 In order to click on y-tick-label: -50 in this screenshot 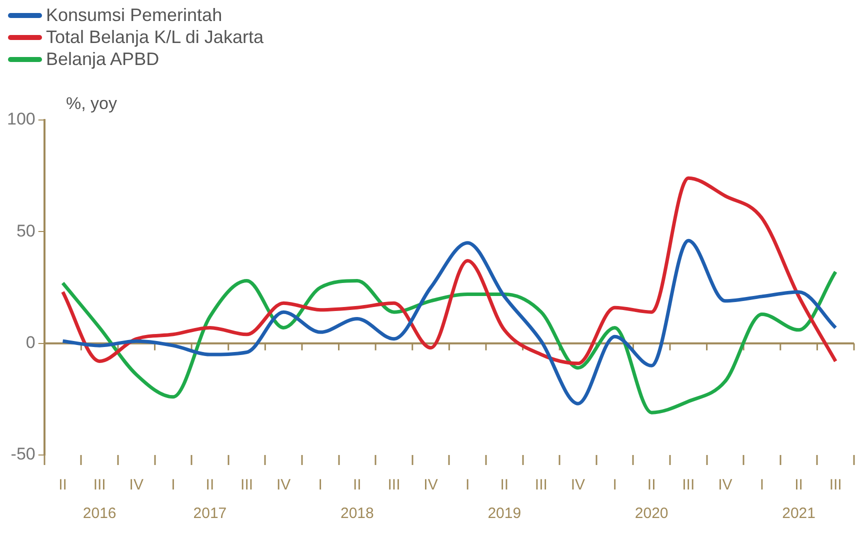, I will do `click(23, 454)`.